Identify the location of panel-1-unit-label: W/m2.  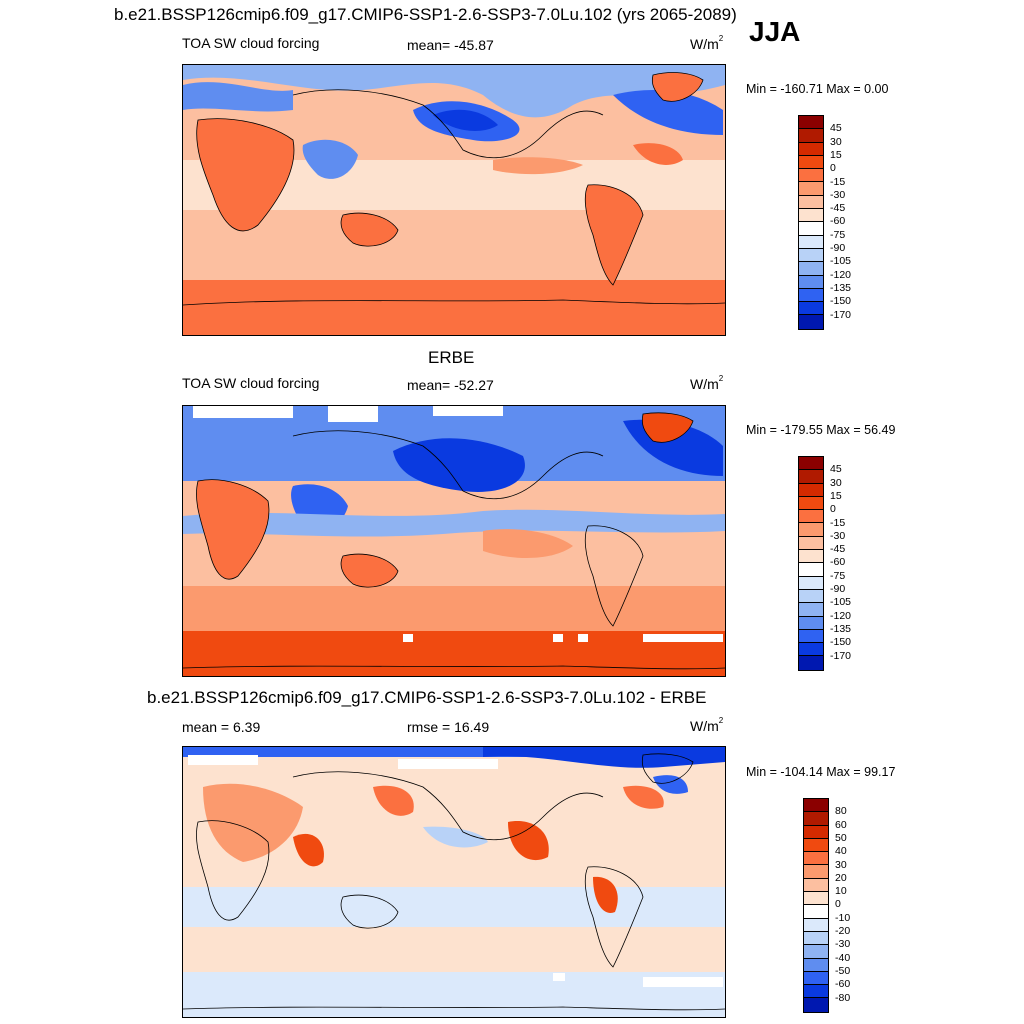
(707, 43).